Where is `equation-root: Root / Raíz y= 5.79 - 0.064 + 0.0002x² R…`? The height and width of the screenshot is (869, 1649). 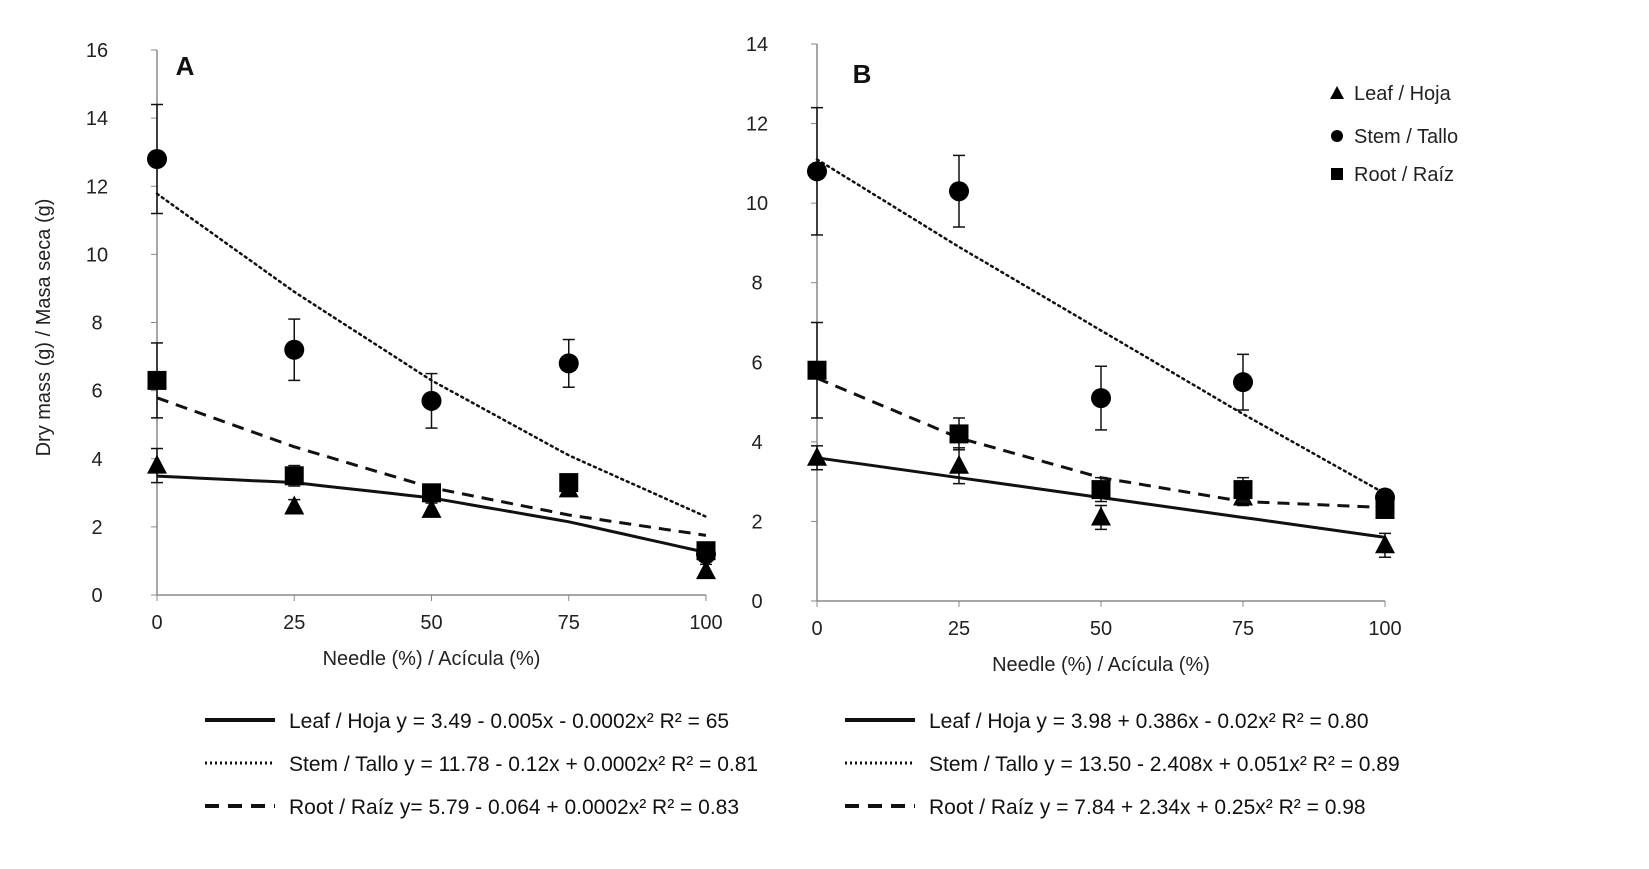
equation-root: Root / Raíz y= 5.79 - 0.064 + 0.0002x² R… is located at coordinates (514, 807).